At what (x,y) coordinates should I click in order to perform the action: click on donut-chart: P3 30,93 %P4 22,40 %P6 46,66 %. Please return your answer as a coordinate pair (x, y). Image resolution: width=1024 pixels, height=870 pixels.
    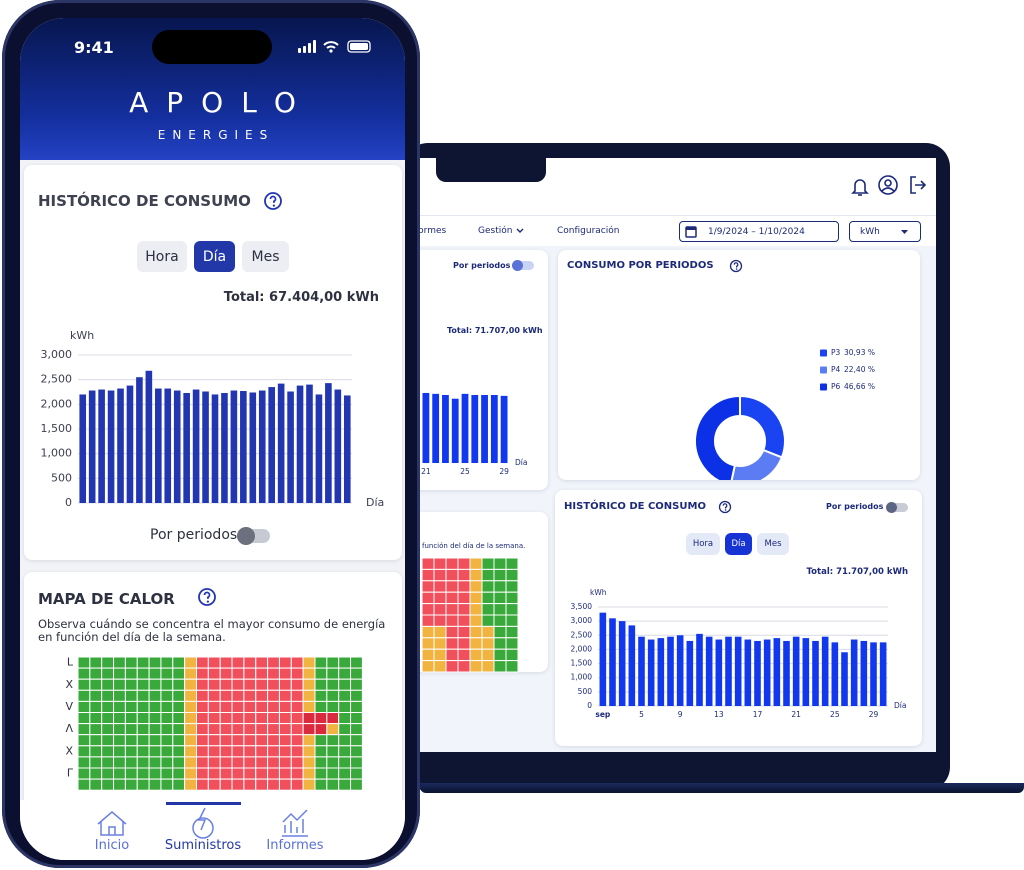
    Looking at the image, I should click on (784, 414).